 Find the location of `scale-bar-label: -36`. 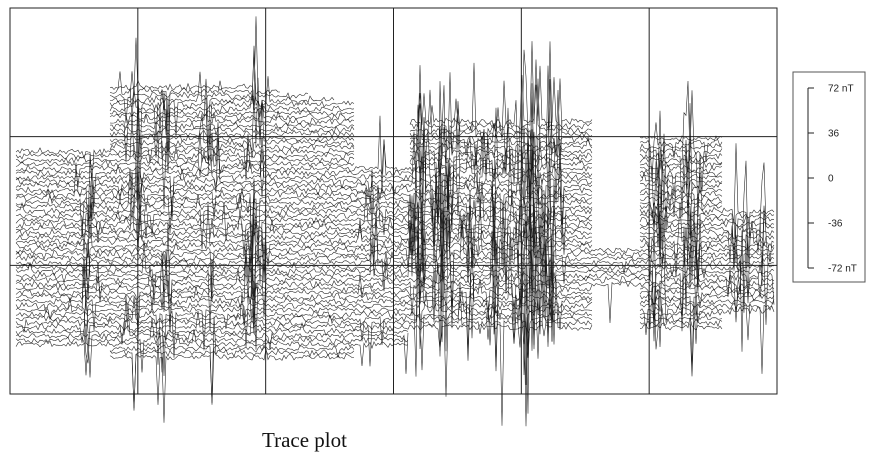

scale-bar-label: -36 is located at coordinates (835, 224).